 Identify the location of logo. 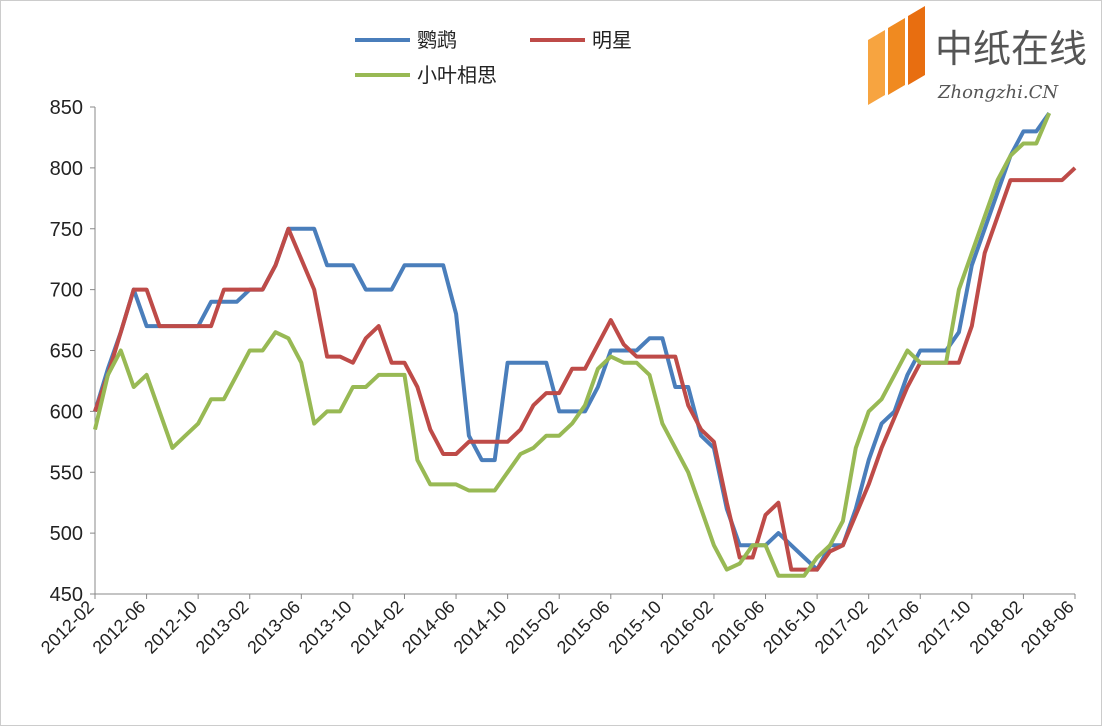
(896, 55).